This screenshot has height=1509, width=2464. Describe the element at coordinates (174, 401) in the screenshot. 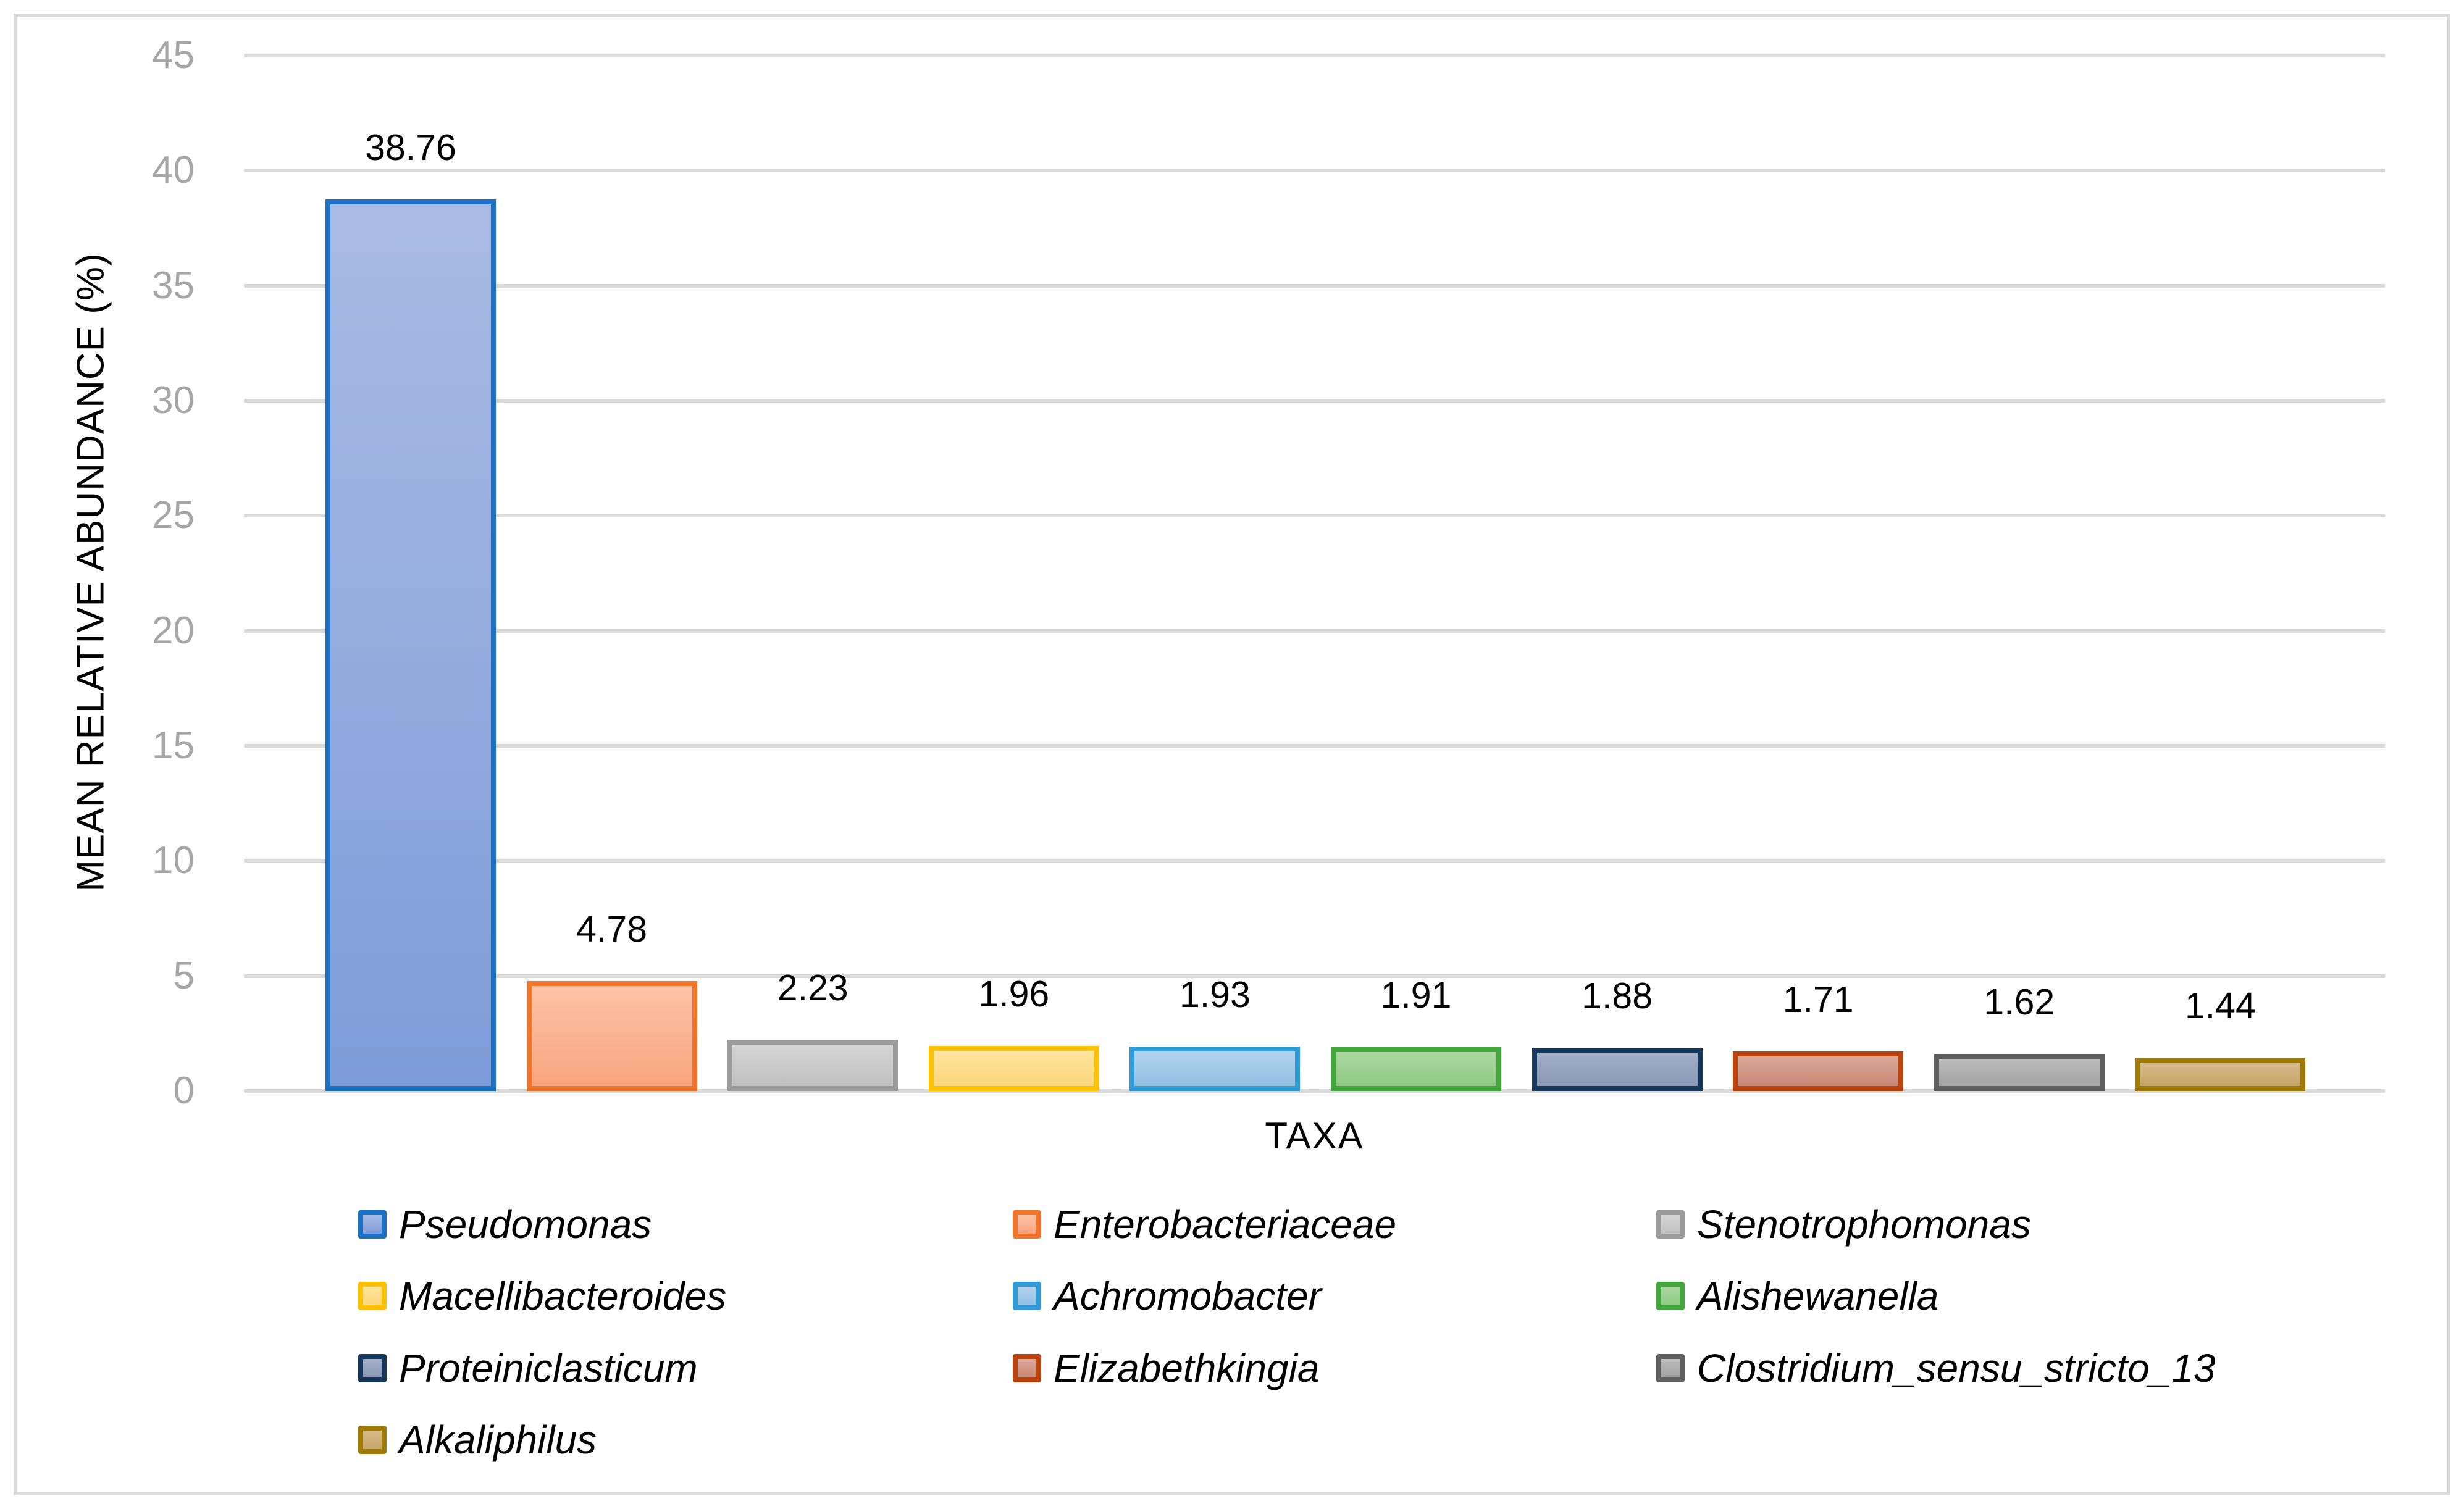

I see `y-tick-label-30: 30` at that location.